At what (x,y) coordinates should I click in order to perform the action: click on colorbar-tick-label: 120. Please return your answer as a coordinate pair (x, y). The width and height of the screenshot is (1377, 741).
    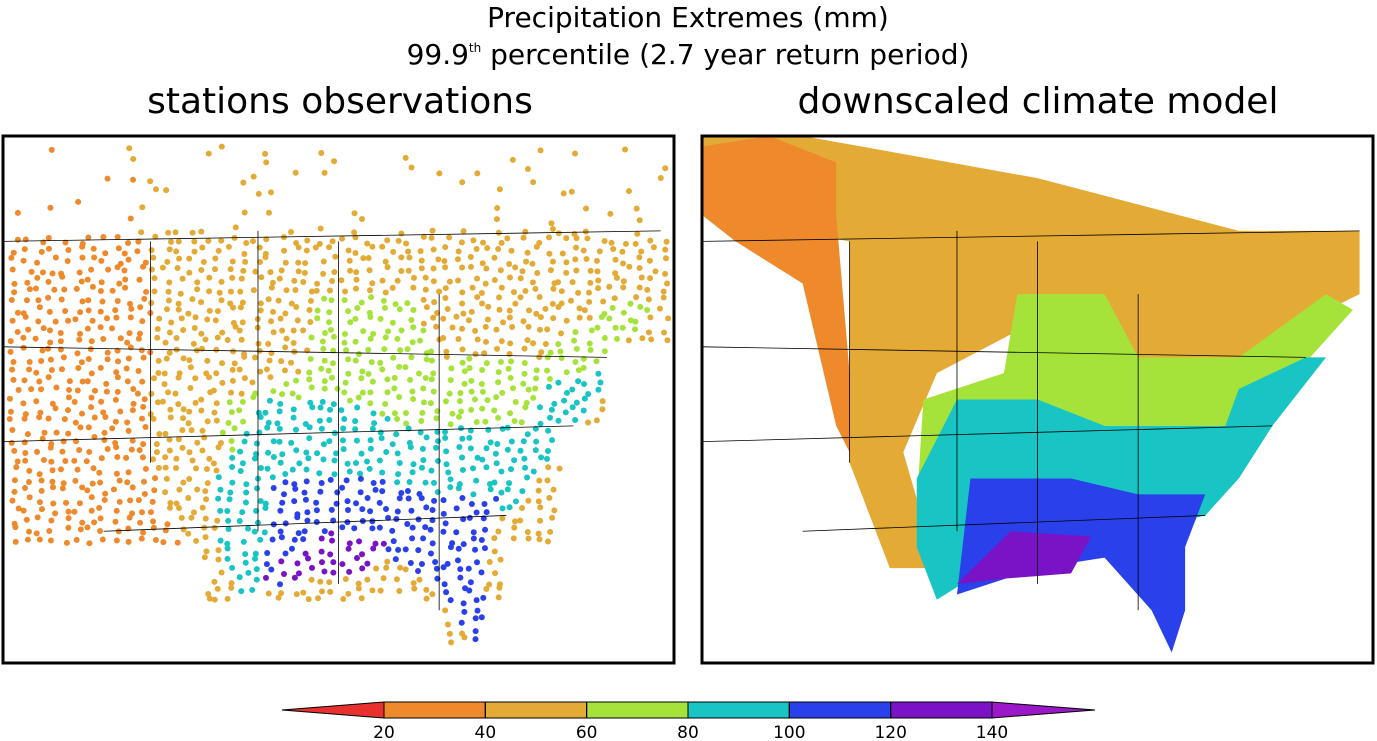
    Looking at the image, I should click on (890, 732).